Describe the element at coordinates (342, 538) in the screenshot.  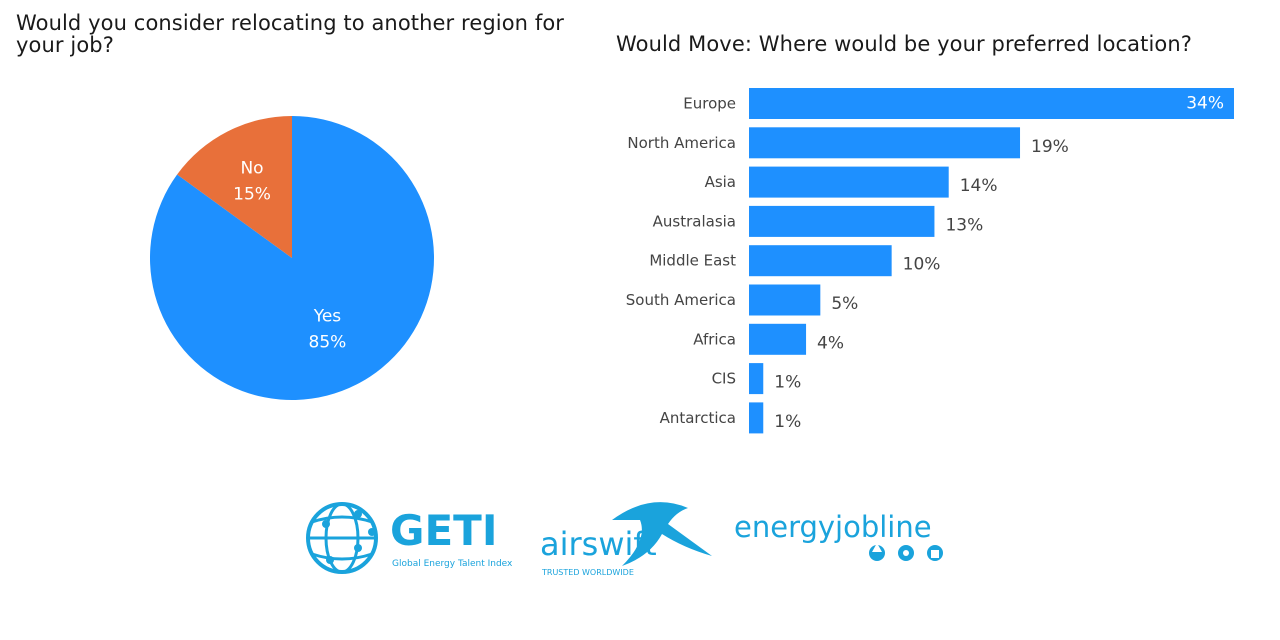
I see `globe-icon` at that location.